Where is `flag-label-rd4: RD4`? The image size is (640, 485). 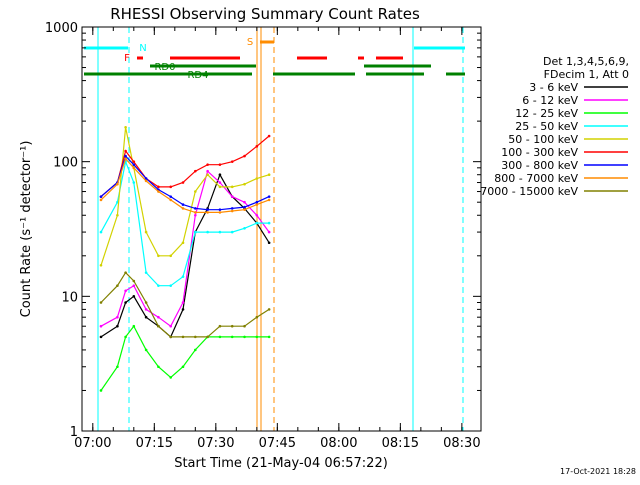 flag-label-rd4: RD4 is located at coordinates (197, 75).